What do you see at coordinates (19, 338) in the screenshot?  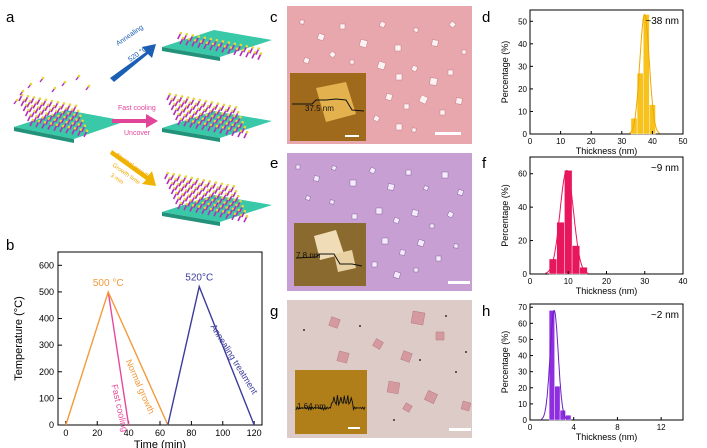 I see `y-axis-label-b: Temperature (°C)` at bounding box center [19, 338].